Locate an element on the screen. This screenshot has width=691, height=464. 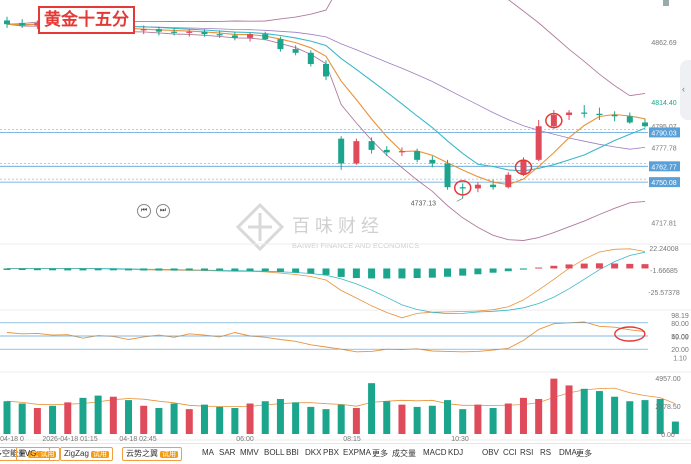
indicator-tab: KDJ is located at coordinates (456, 452).